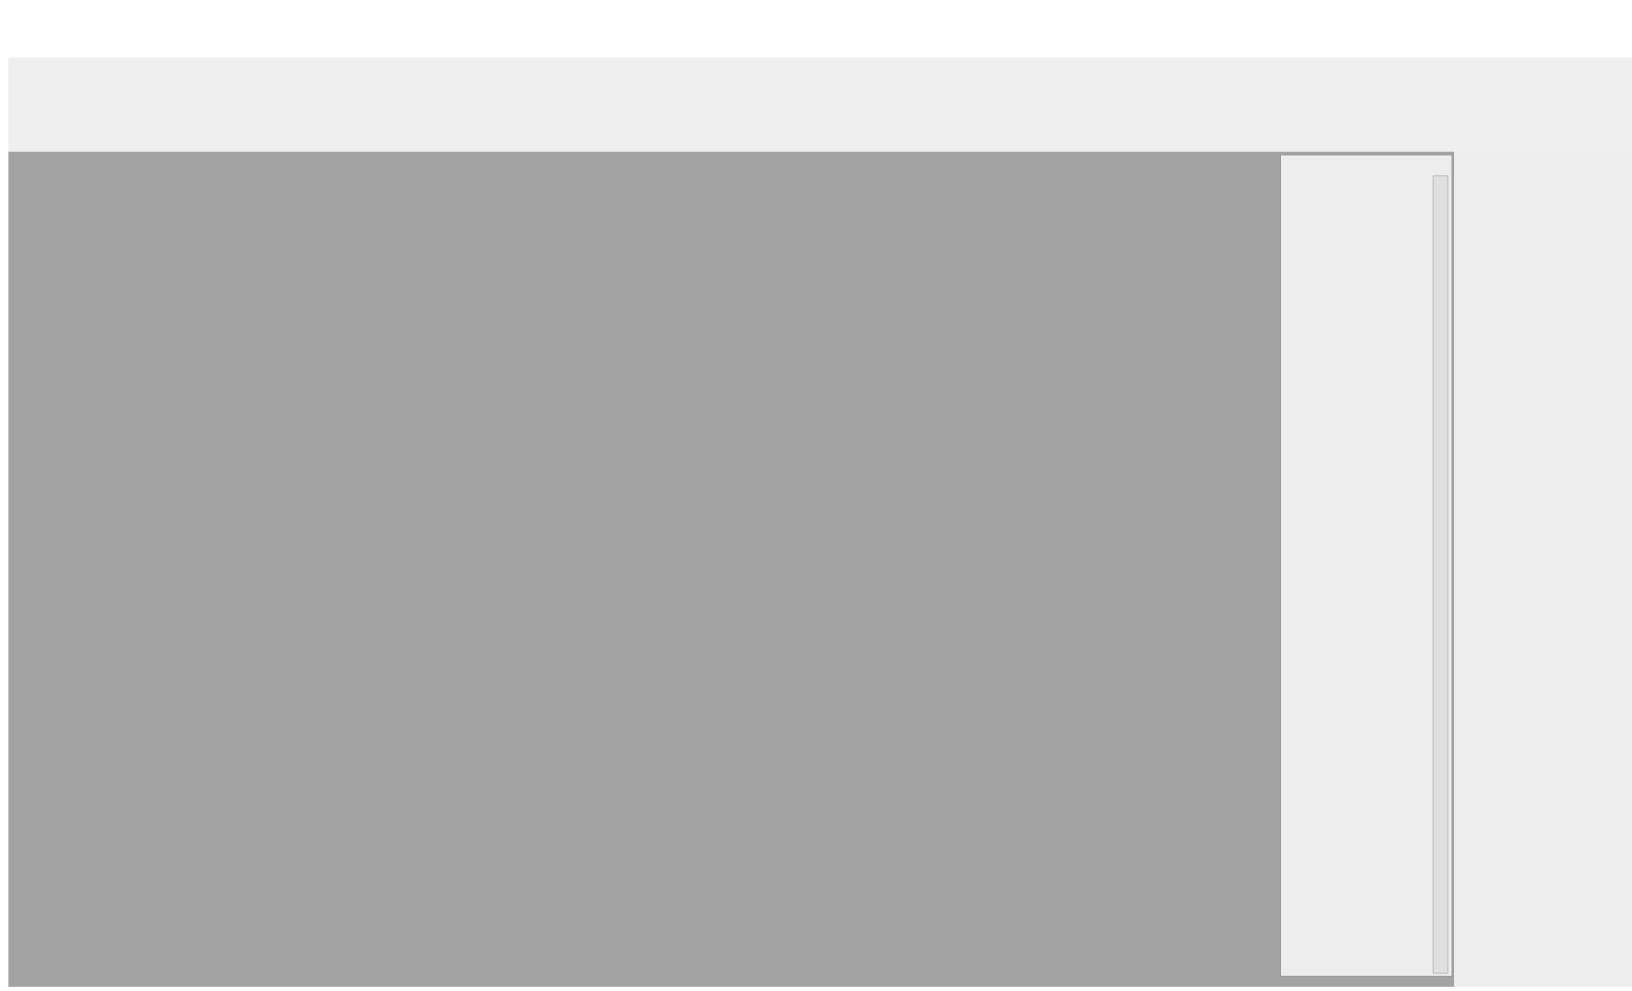  I want to click on scrollbar, so click(1440, 574).